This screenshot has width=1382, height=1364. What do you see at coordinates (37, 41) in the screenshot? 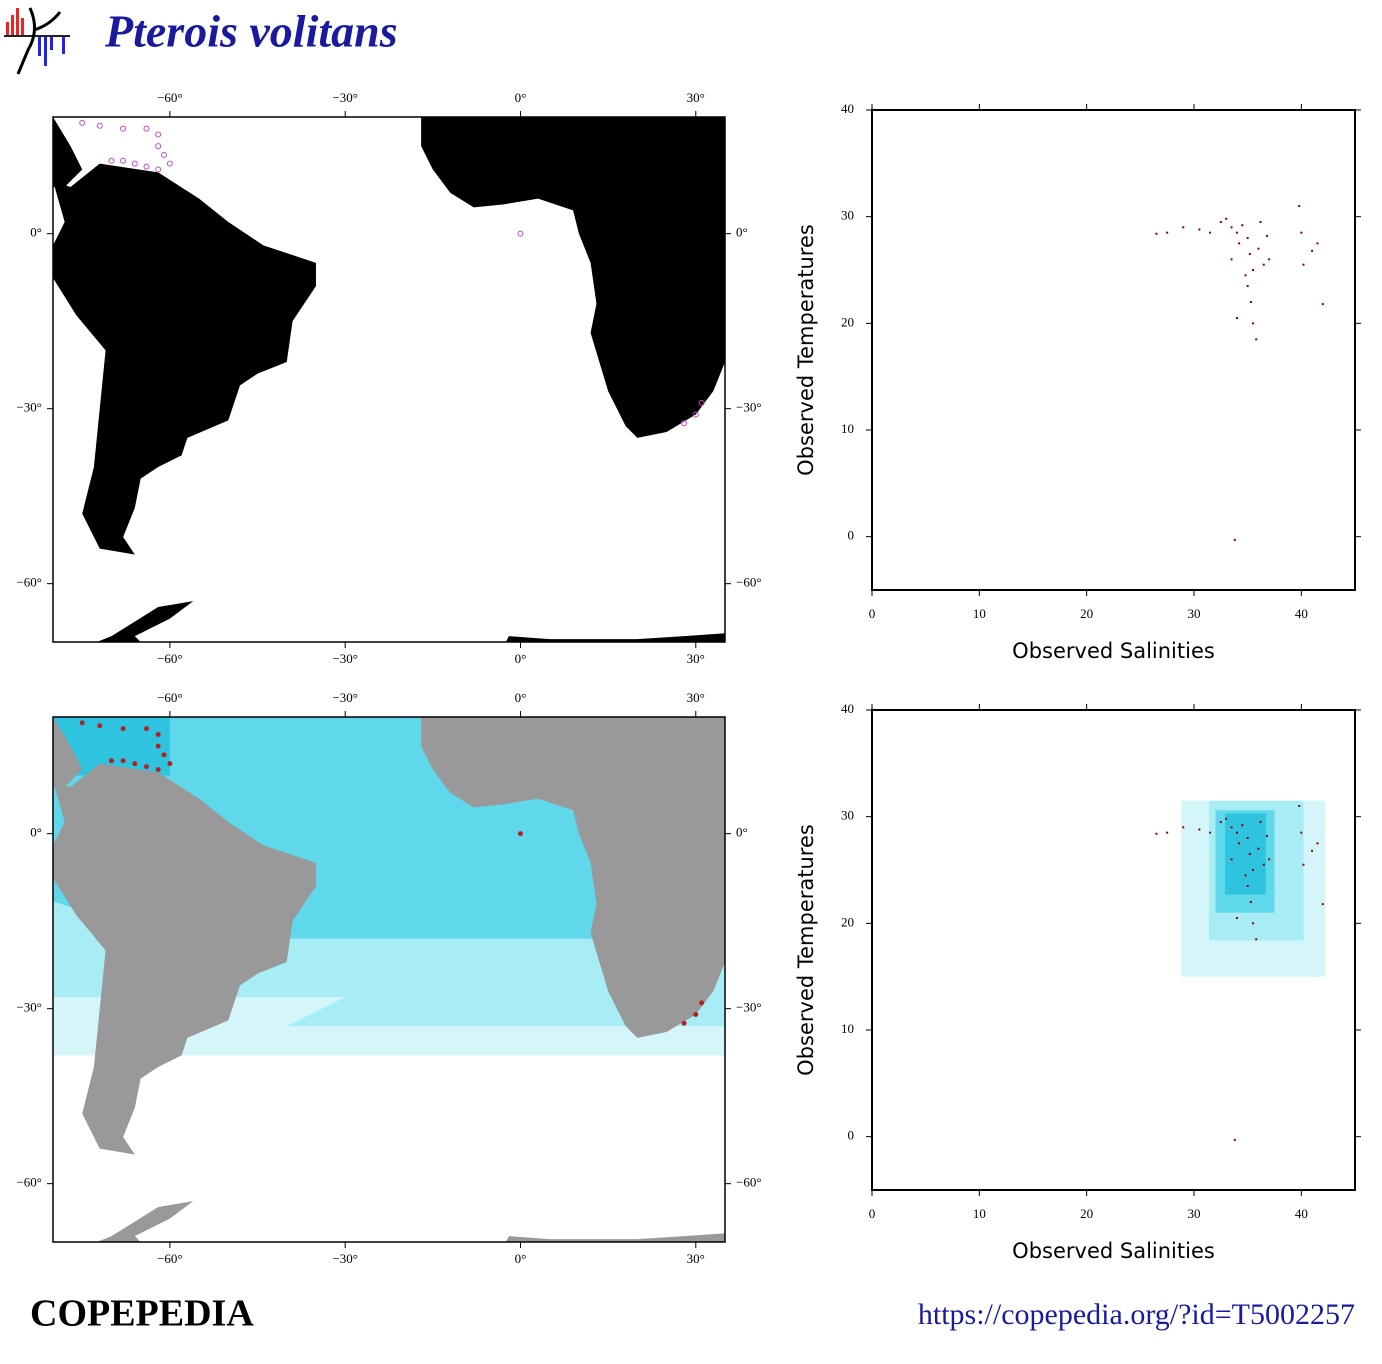
I see `logo` at bounding box center [37, 41].